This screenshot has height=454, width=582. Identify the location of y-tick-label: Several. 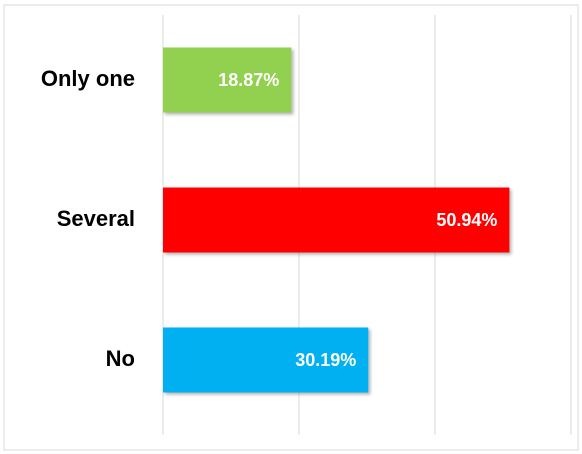
(96, 218).